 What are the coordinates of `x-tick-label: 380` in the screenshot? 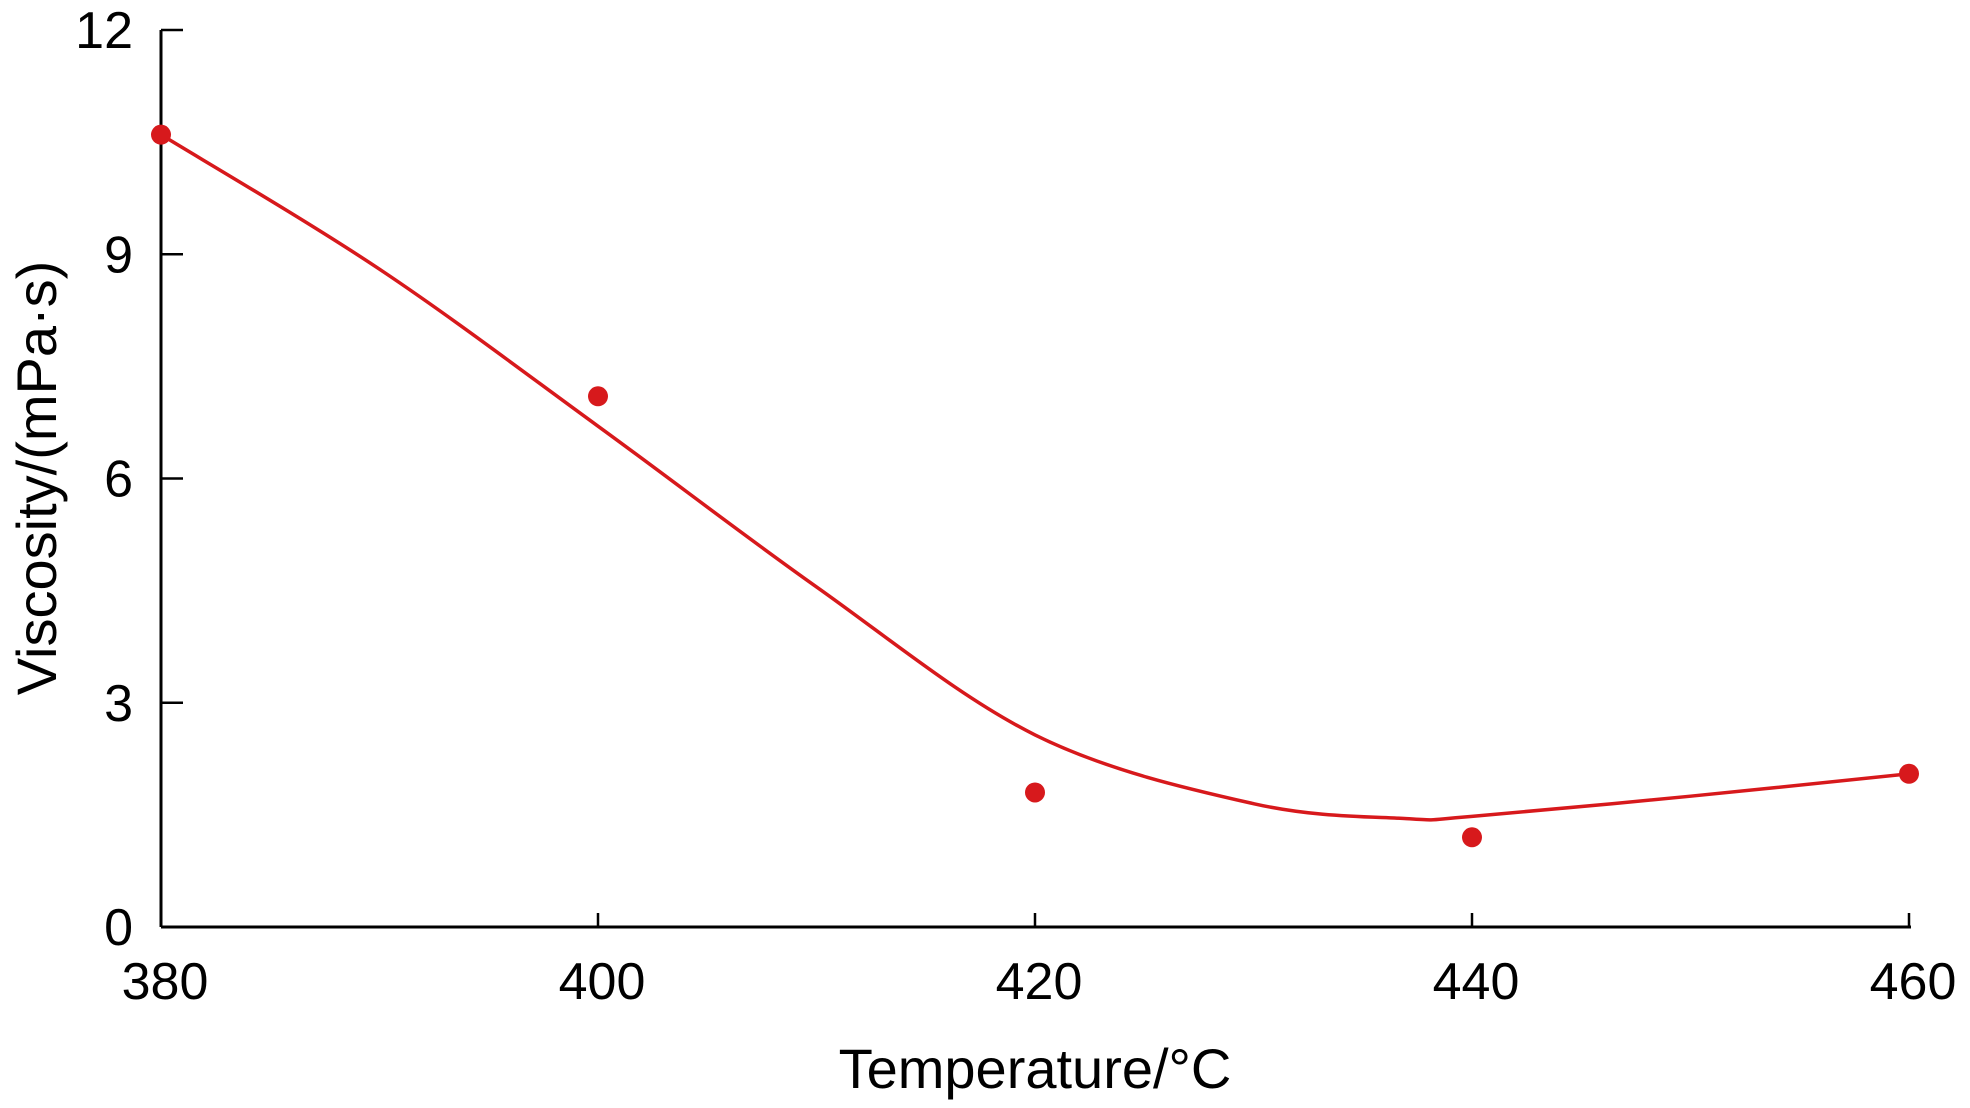 It's located at (165, 982).